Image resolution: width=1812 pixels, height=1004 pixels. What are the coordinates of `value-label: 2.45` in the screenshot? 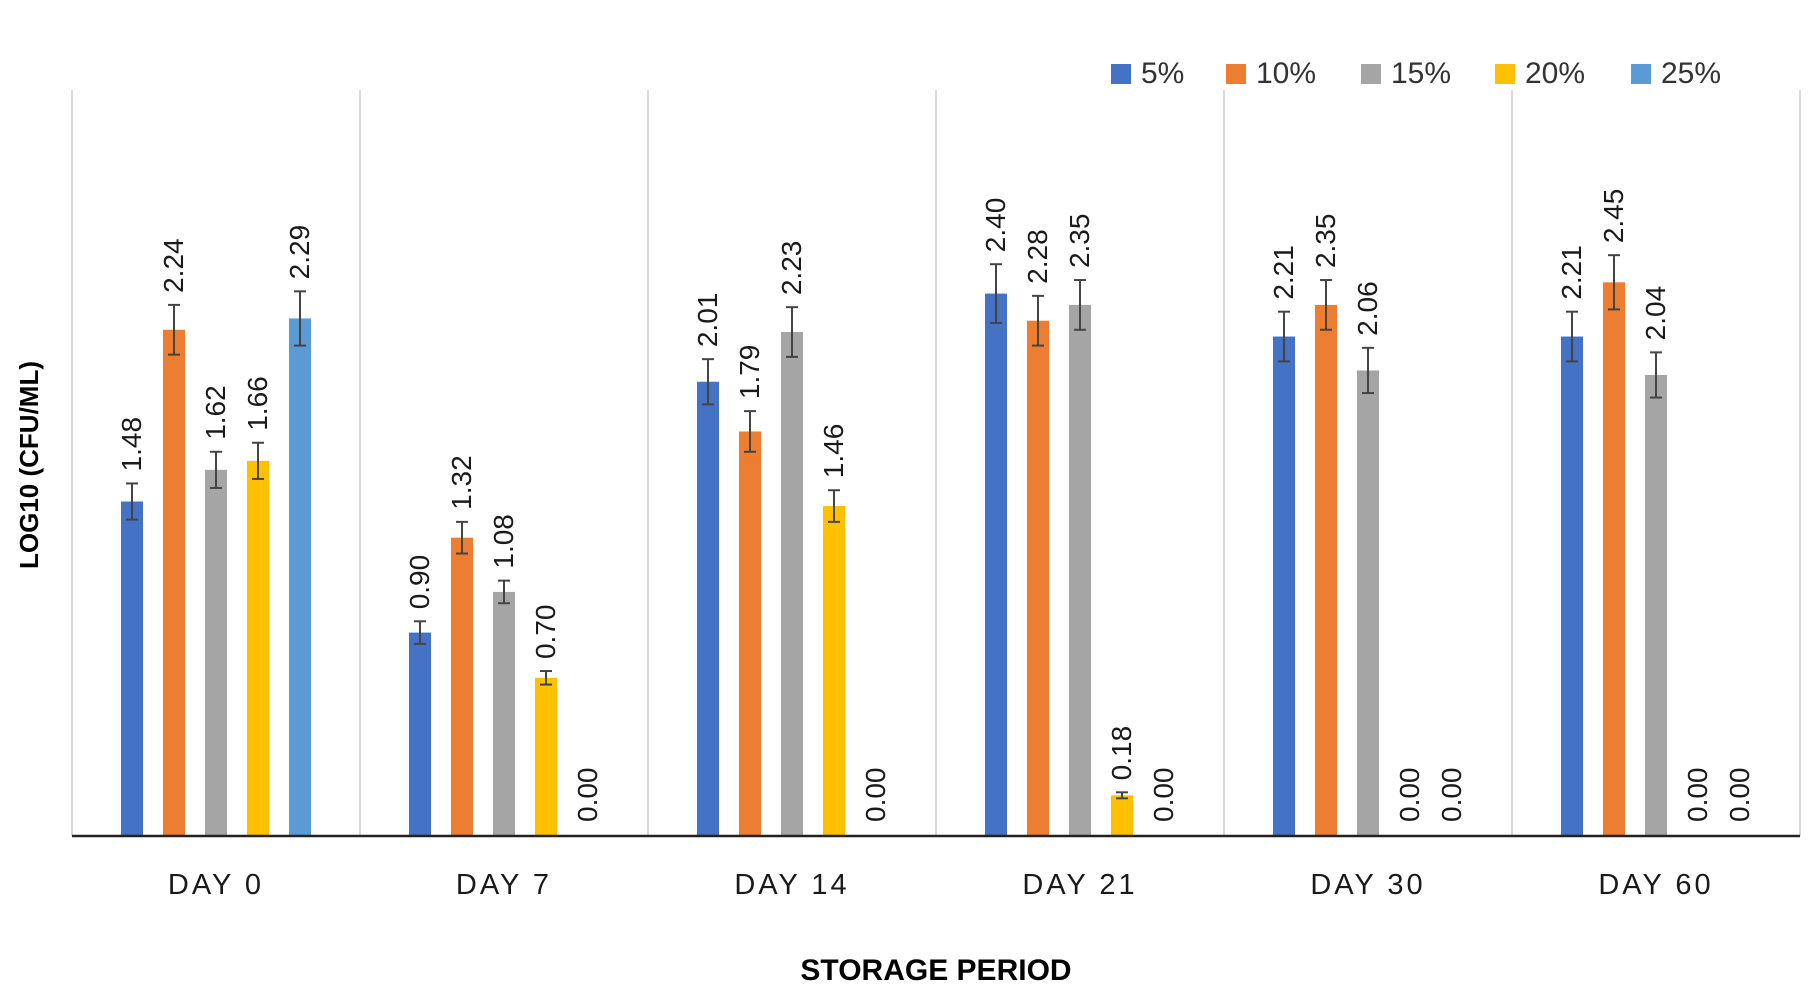 It's located at (1613, 216).